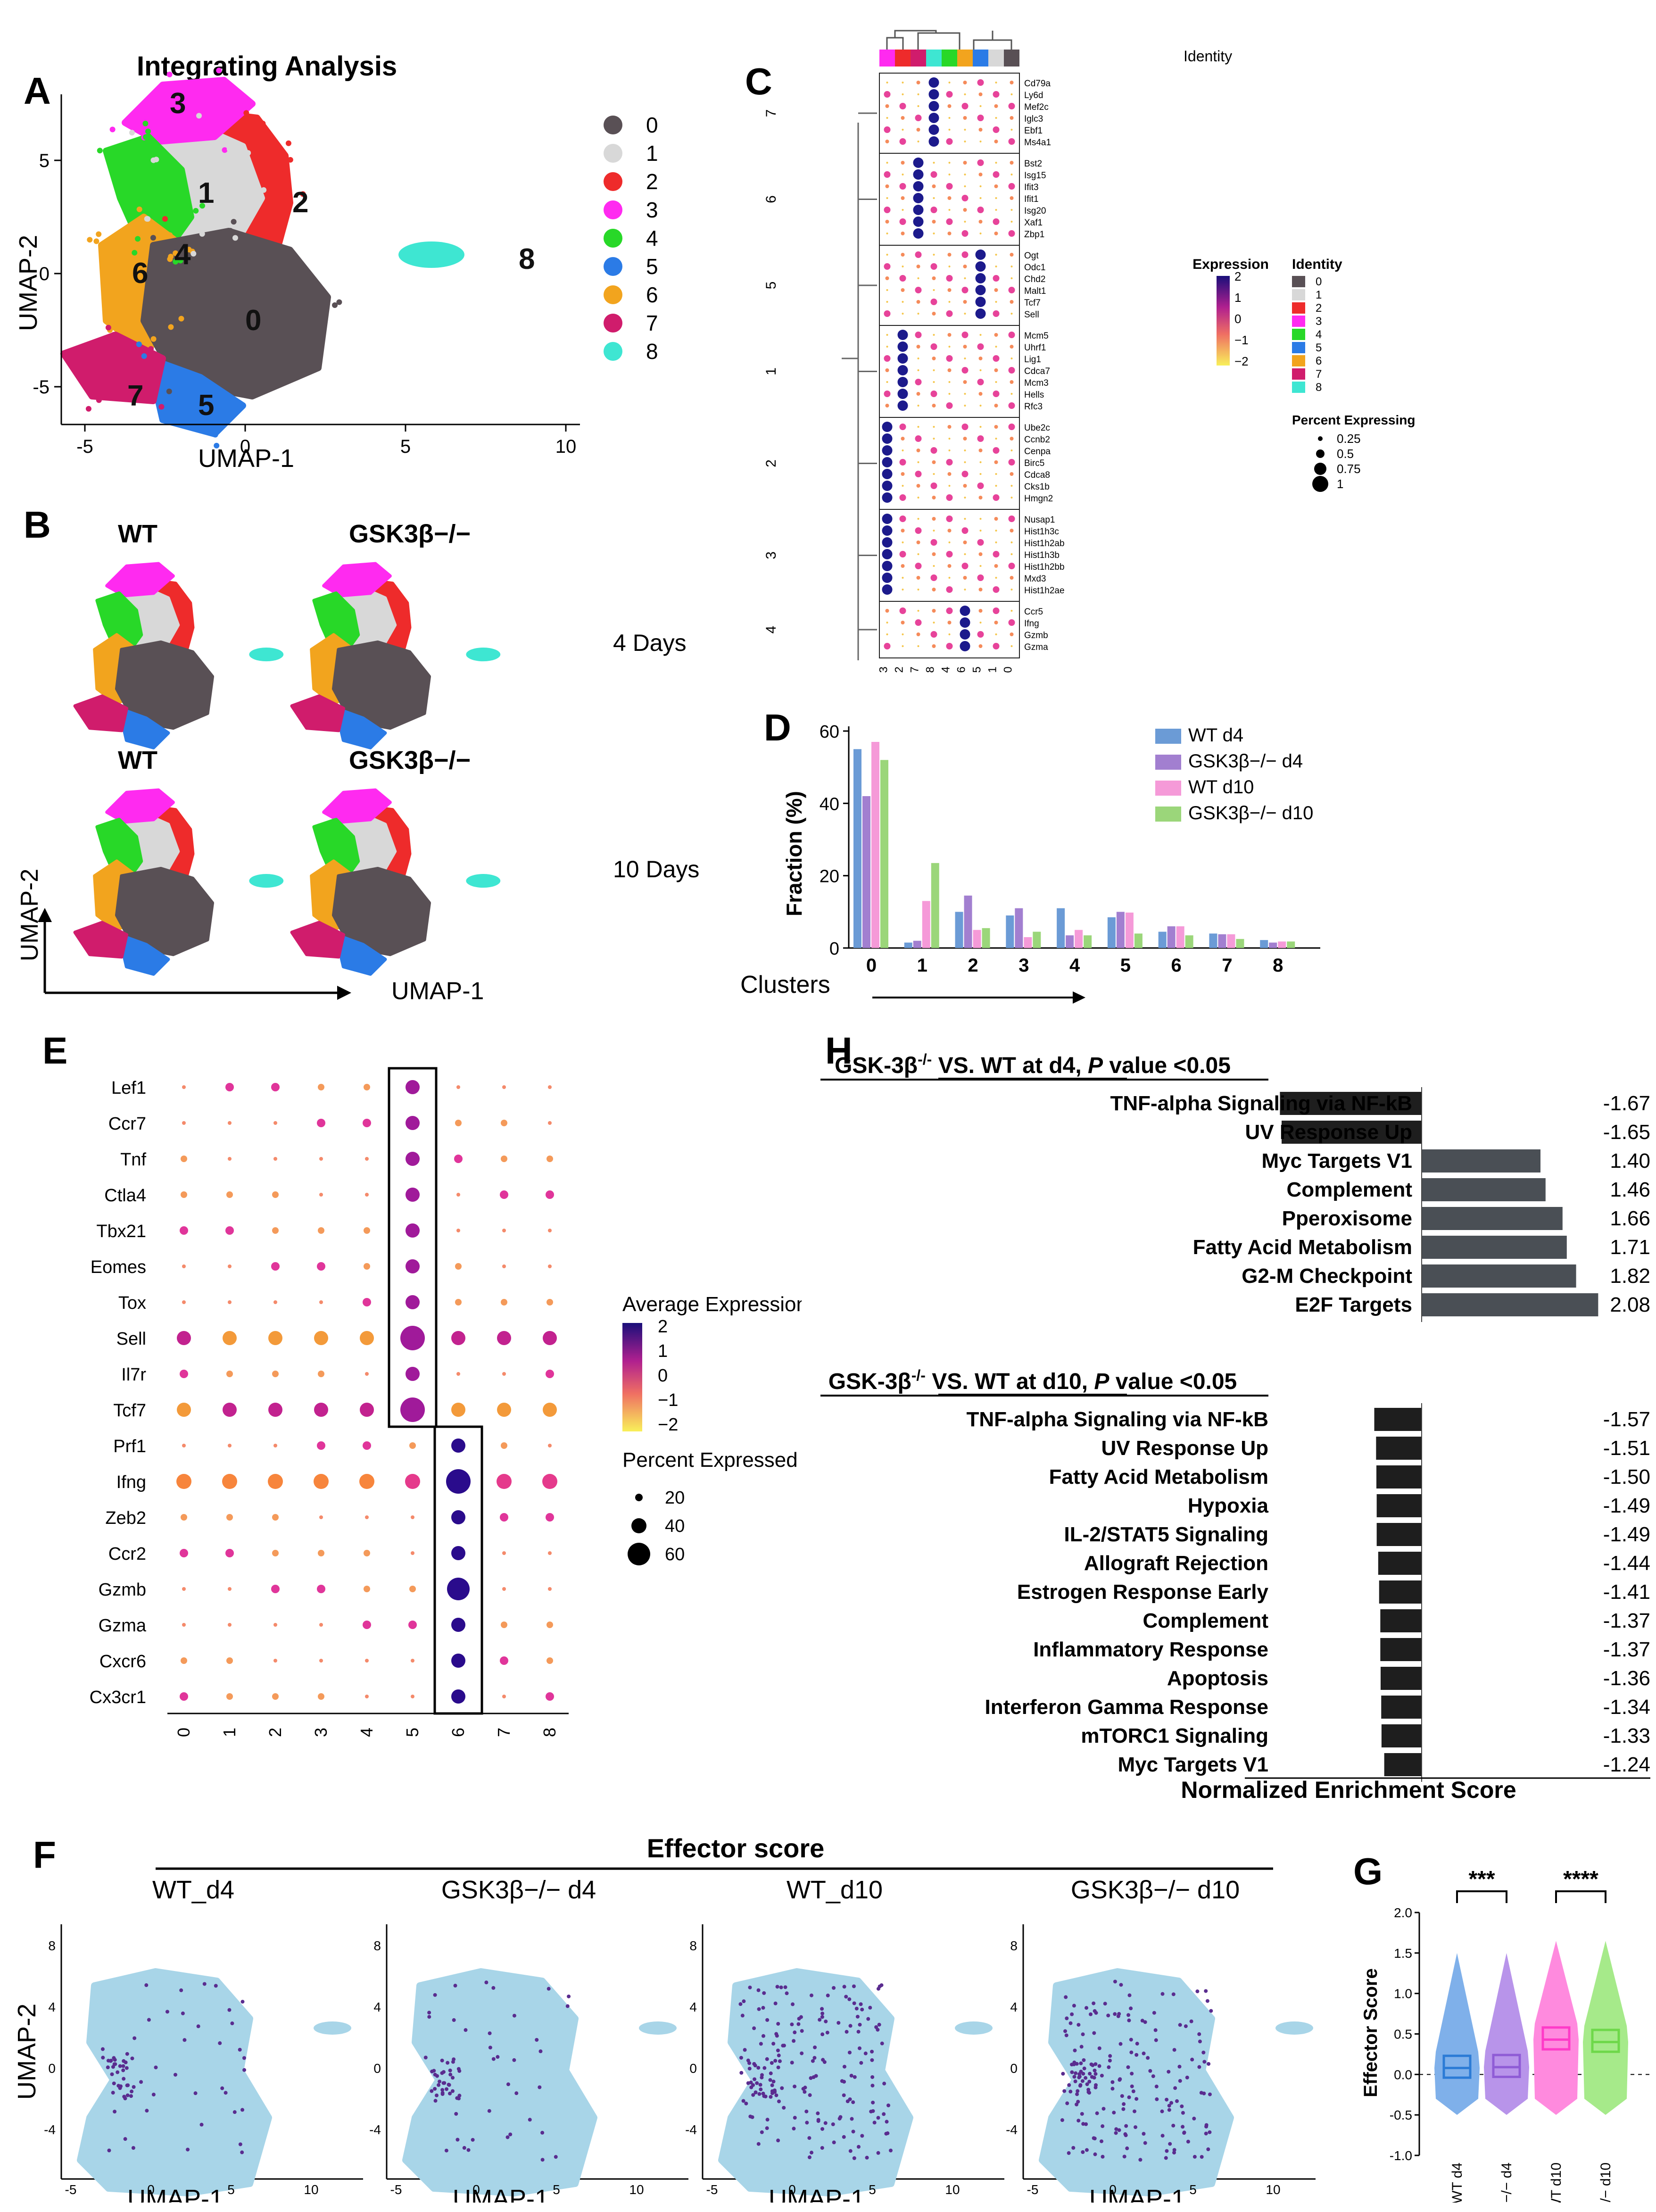 This screenshot has width=1656, height=2212. Describe the element at coordinates (556, 2190) in the screenshot. I see `f-xtick: 5` at that location.